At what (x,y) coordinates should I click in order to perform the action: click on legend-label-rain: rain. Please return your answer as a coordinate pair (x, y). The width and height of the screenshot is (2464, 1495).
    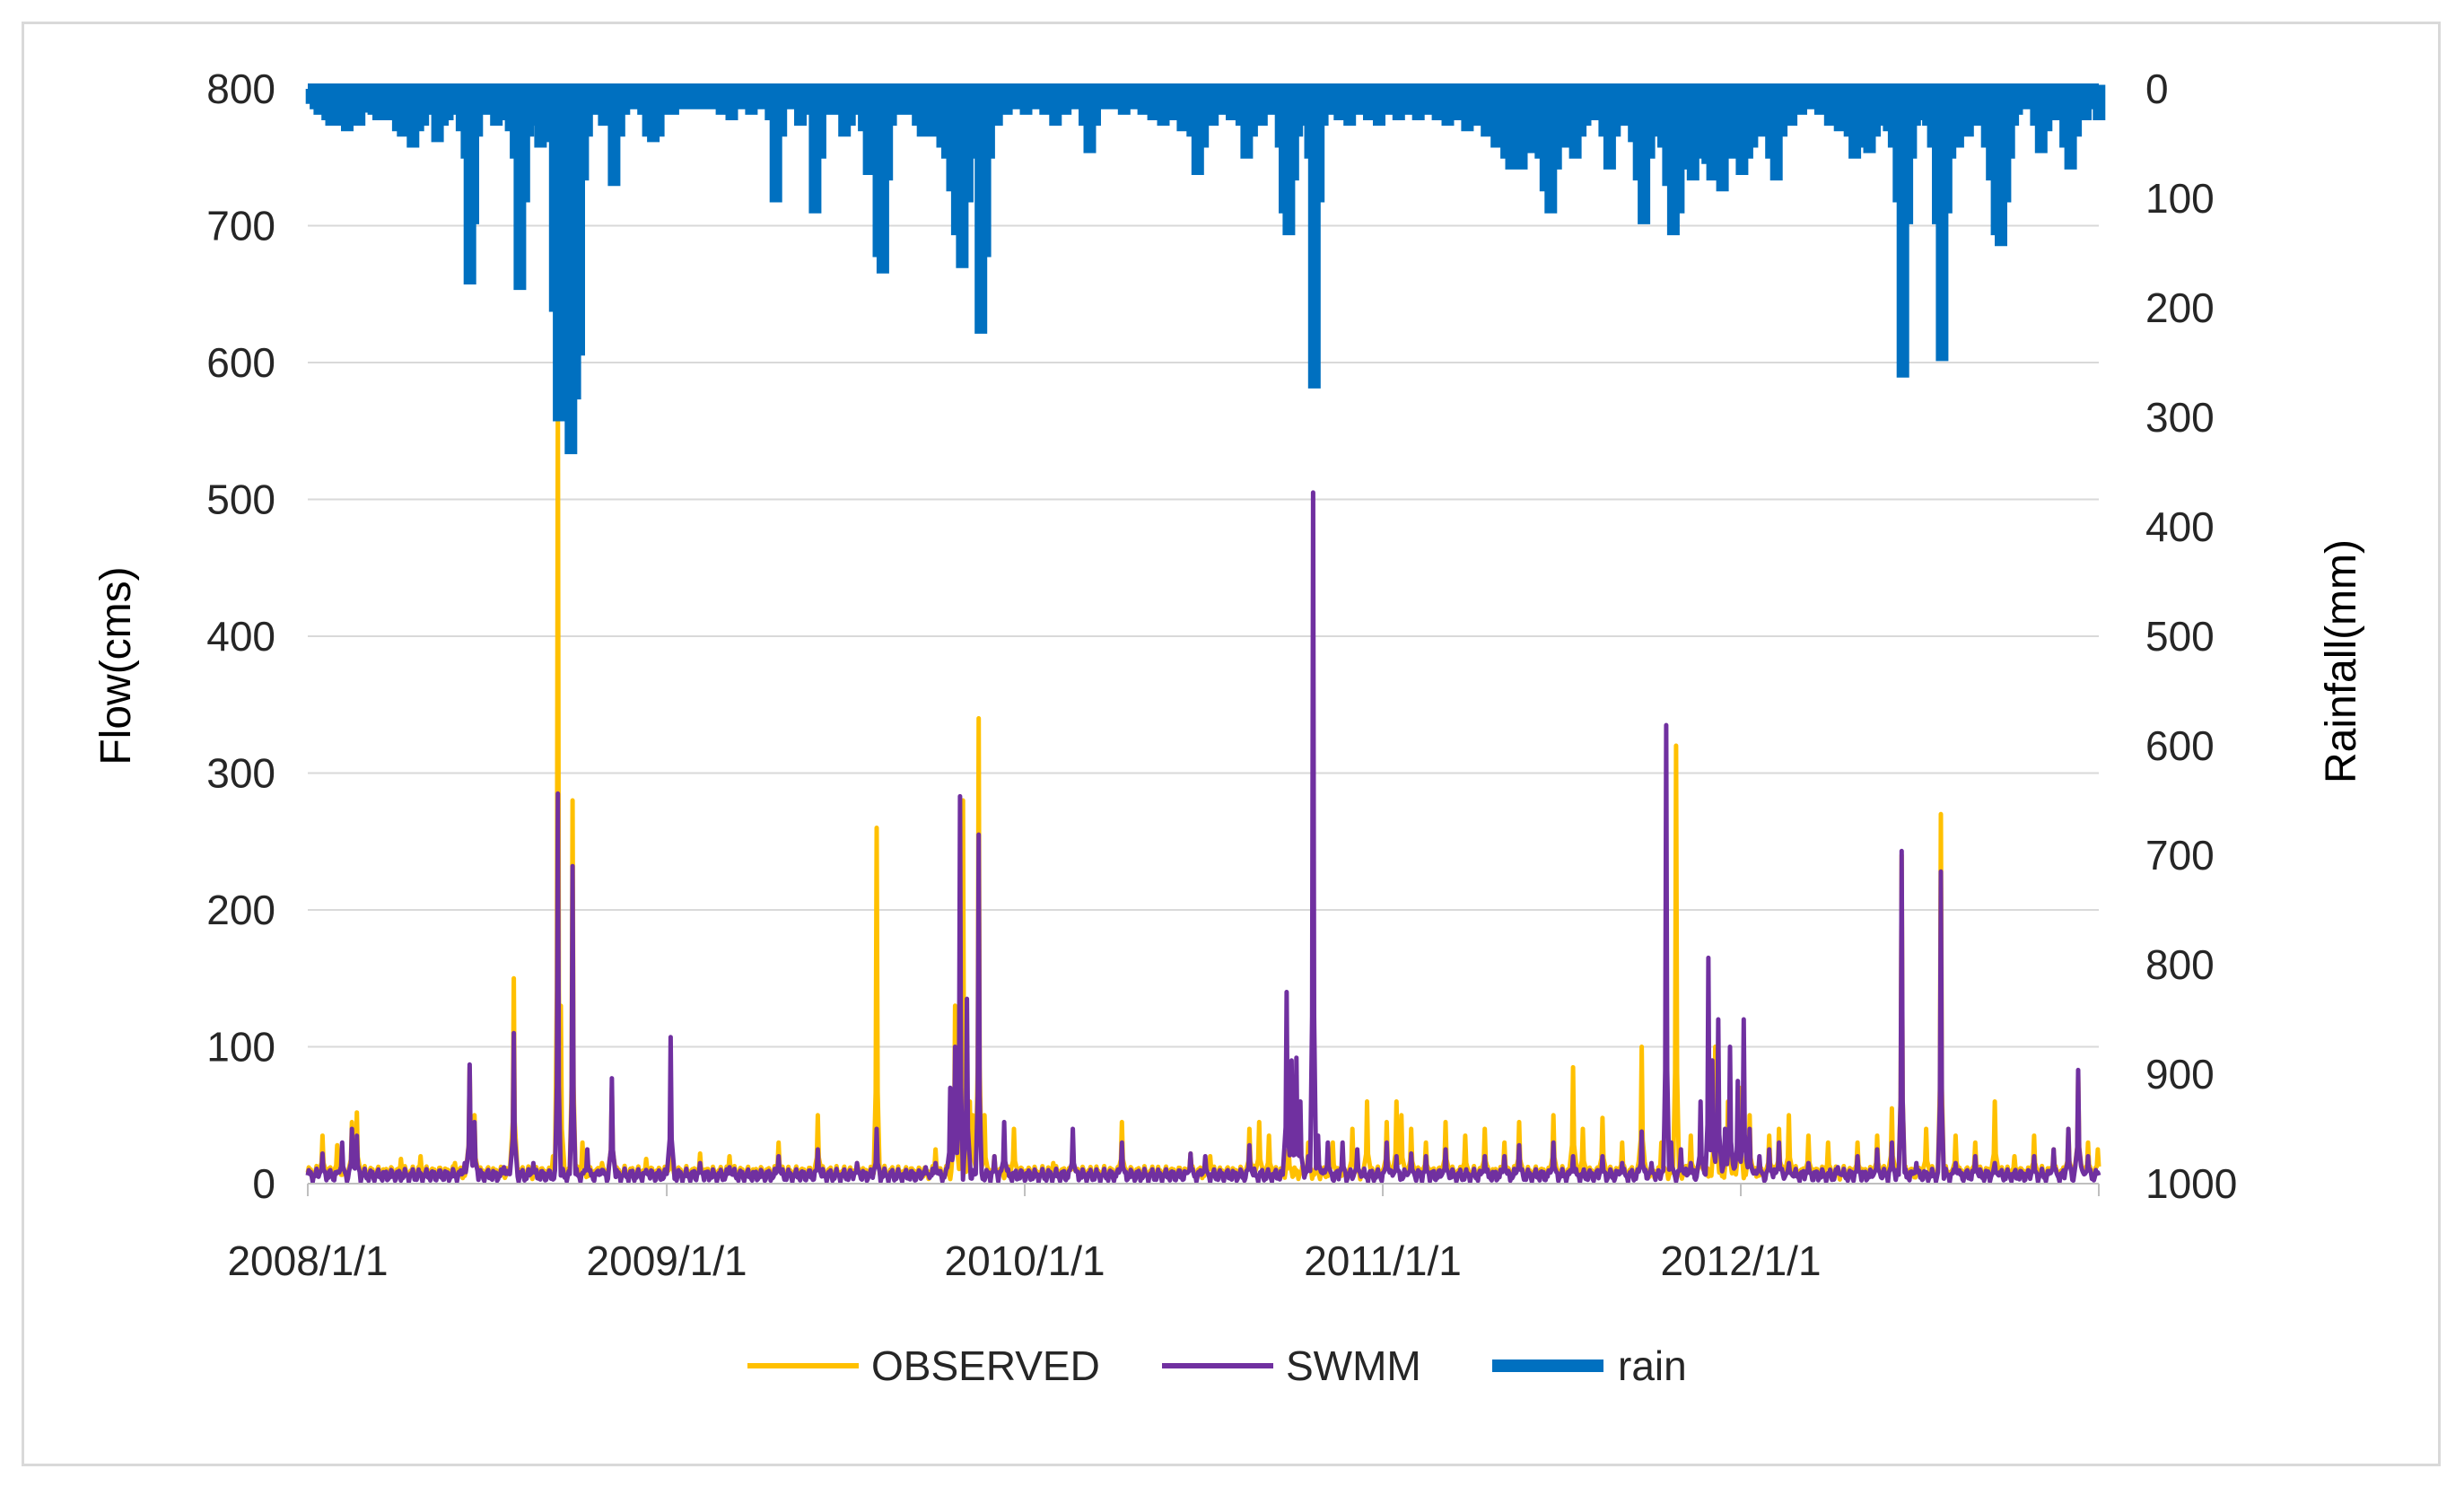
    Looking at the image, I should click on (1652, 1365).